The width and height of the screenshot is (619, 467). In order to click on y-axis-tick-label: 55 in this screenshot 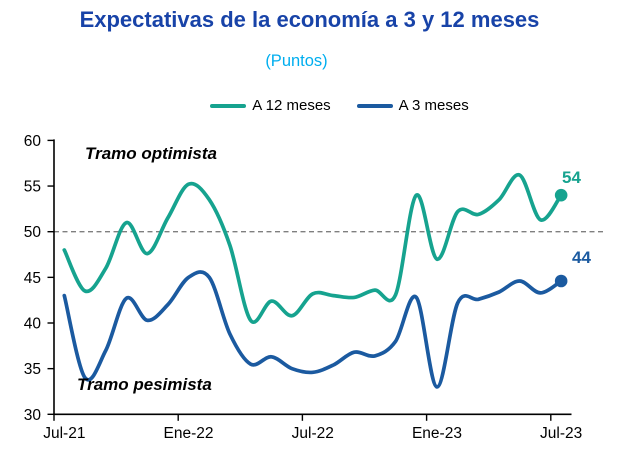, I will do `click(32, 187)`.